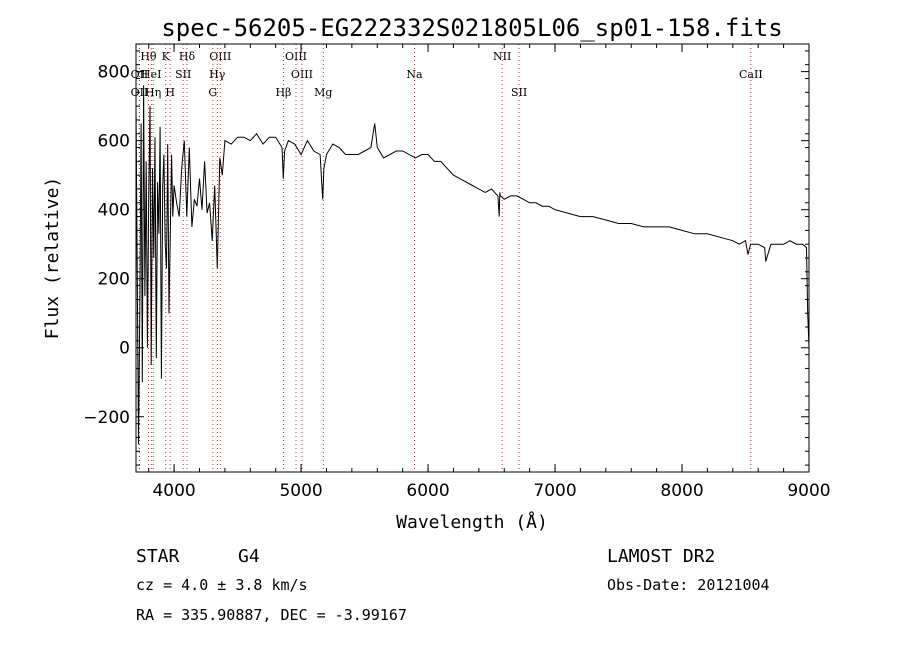 This screenshot has height=650, width=900. Describe the element at coordinates (688, 585) in the screenshot. I see `obs-date-label: Obs-Date: 20121004` at that location.